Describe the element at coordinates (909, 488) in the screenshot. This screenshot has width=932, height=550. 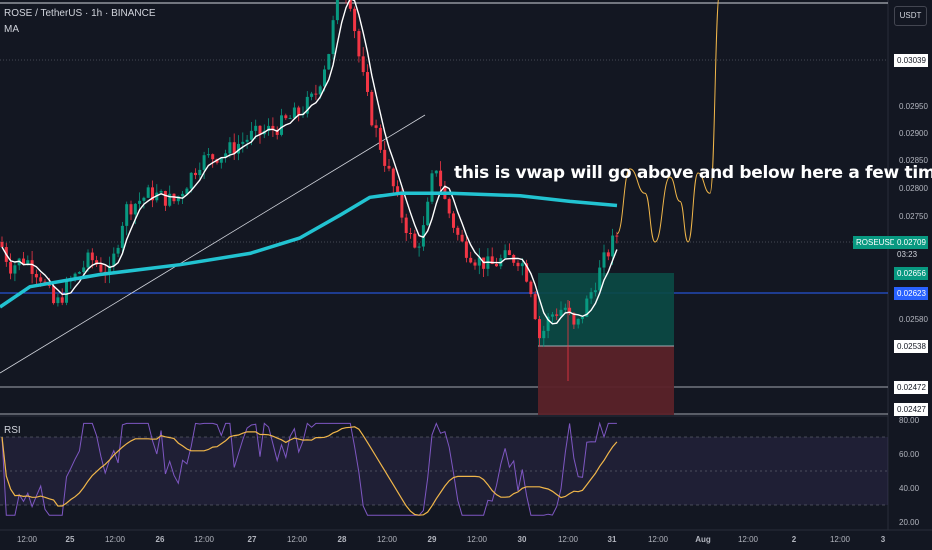
I see `rsi-tick-label: 40.00` at that location.